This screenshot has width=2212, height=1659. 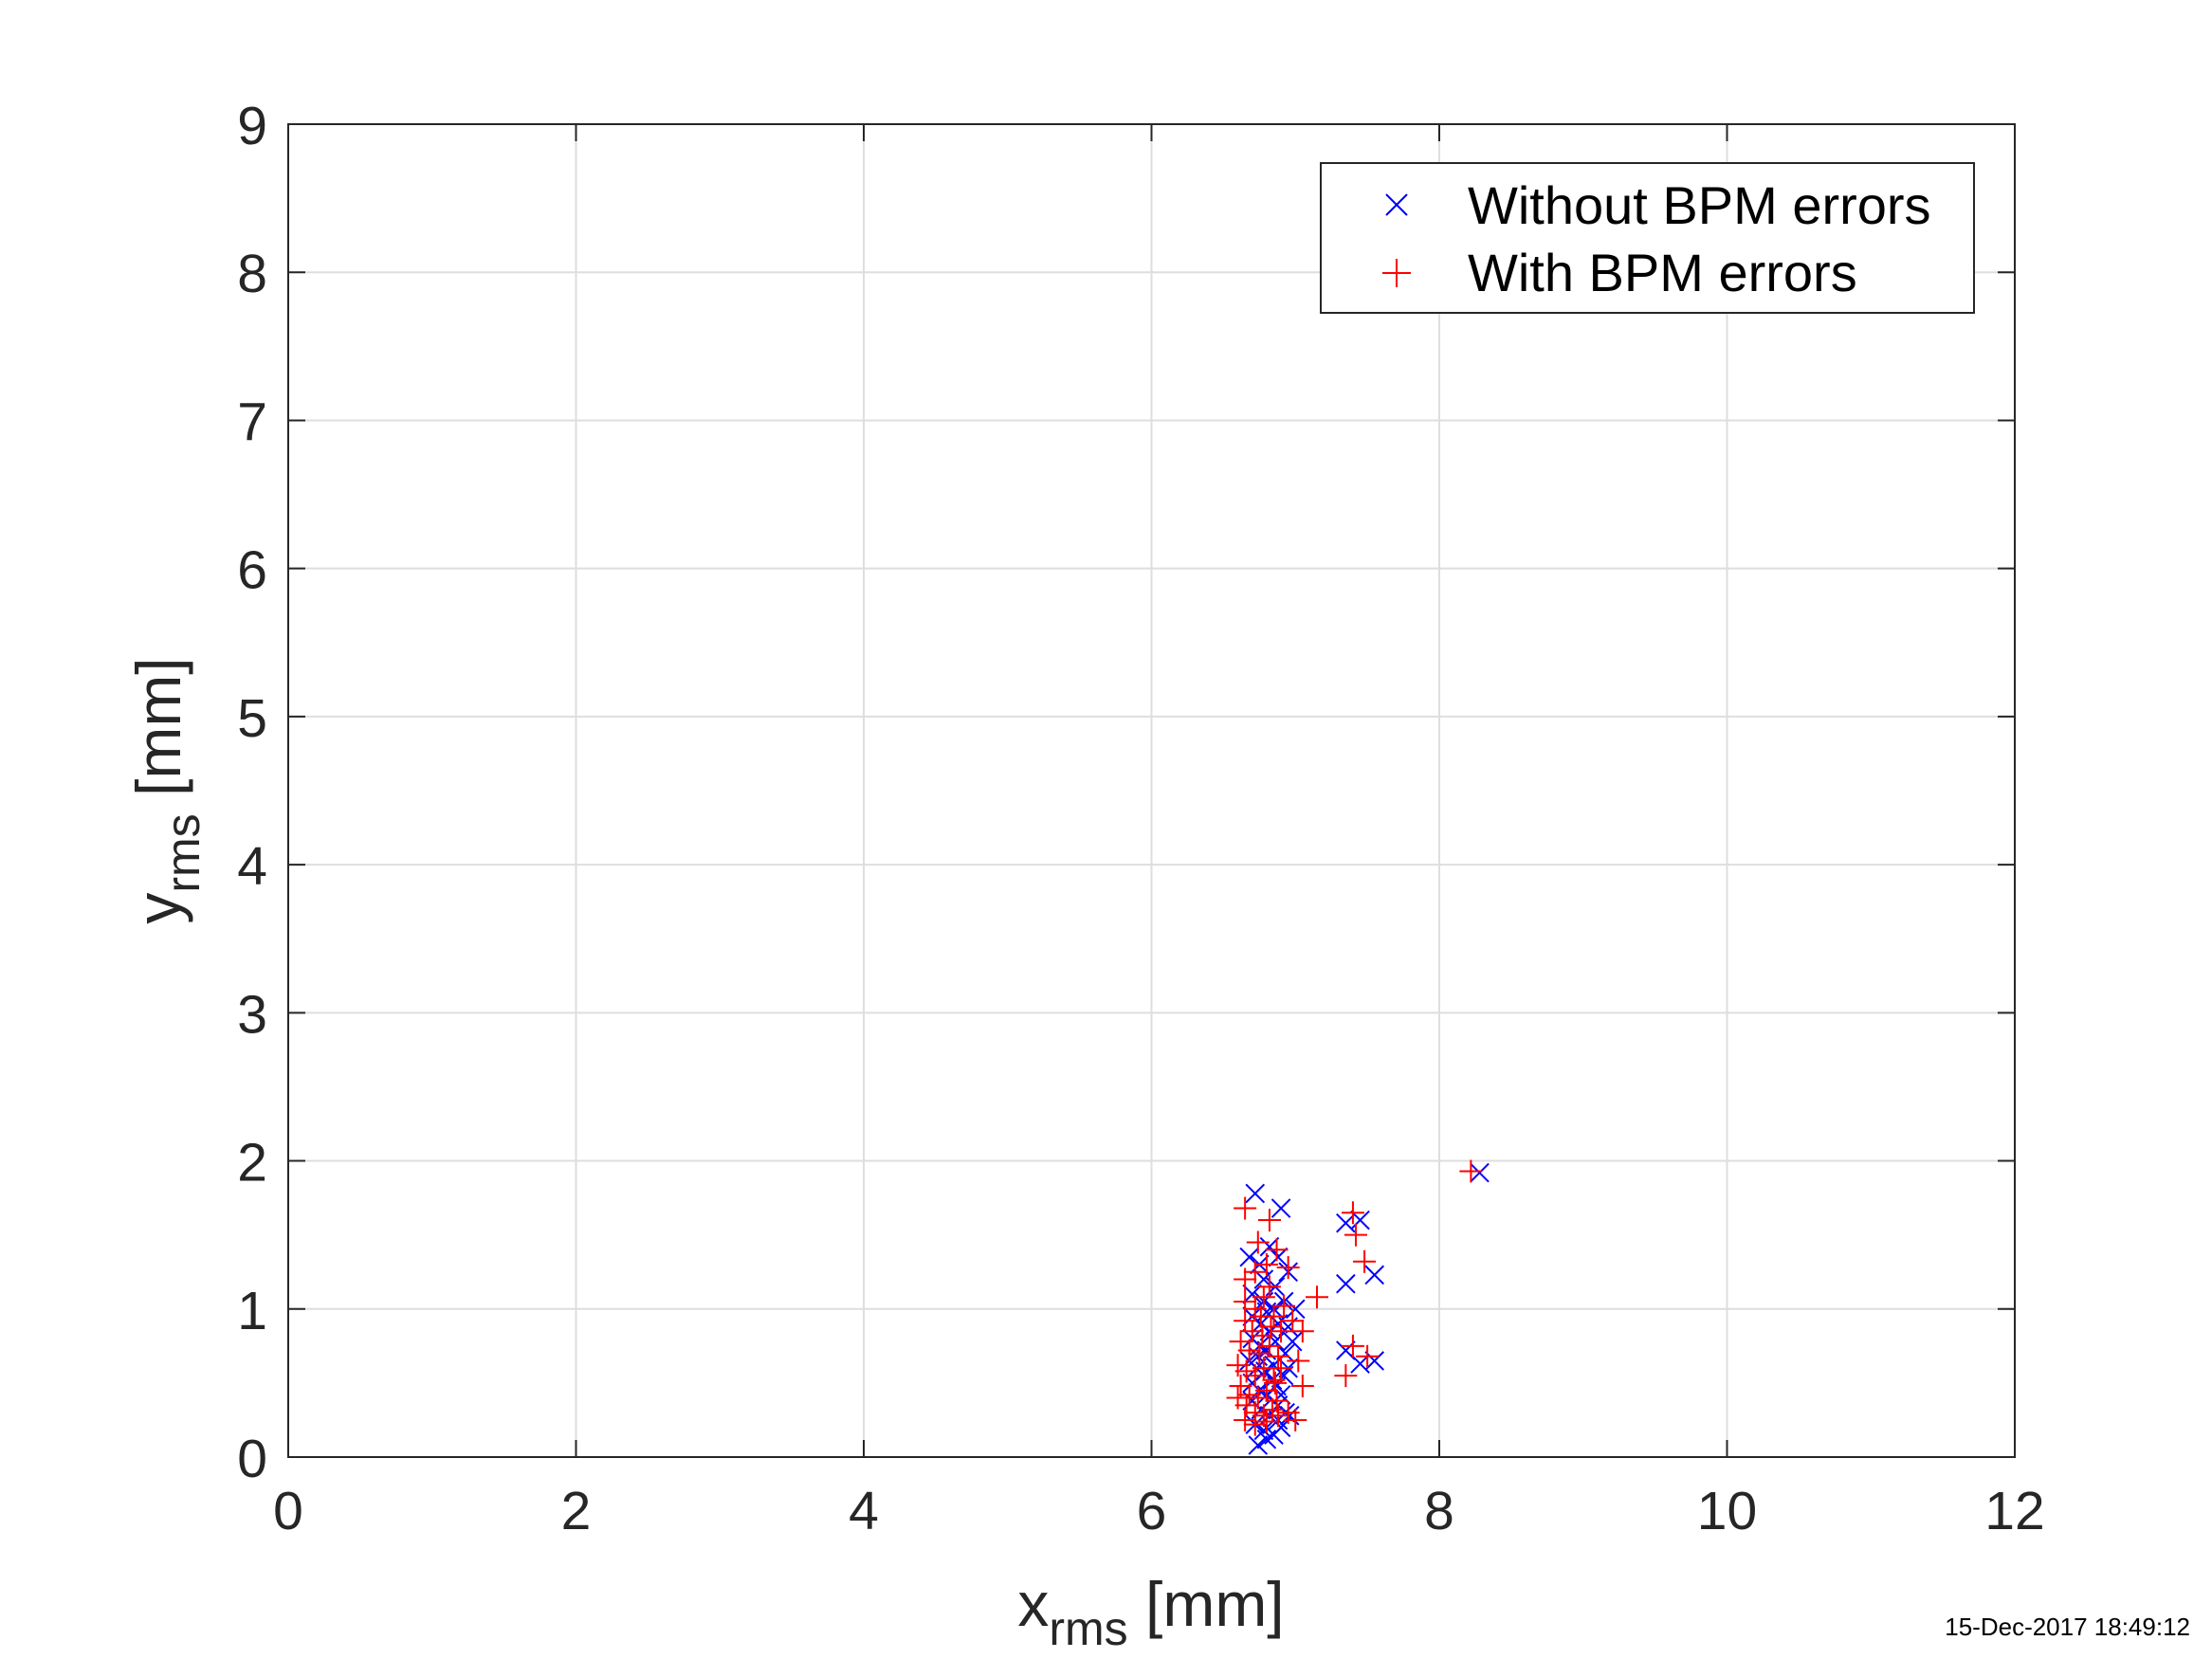 I want to click on legend: Without BPM errors With BPM errors, so click(x=1647, y=238).